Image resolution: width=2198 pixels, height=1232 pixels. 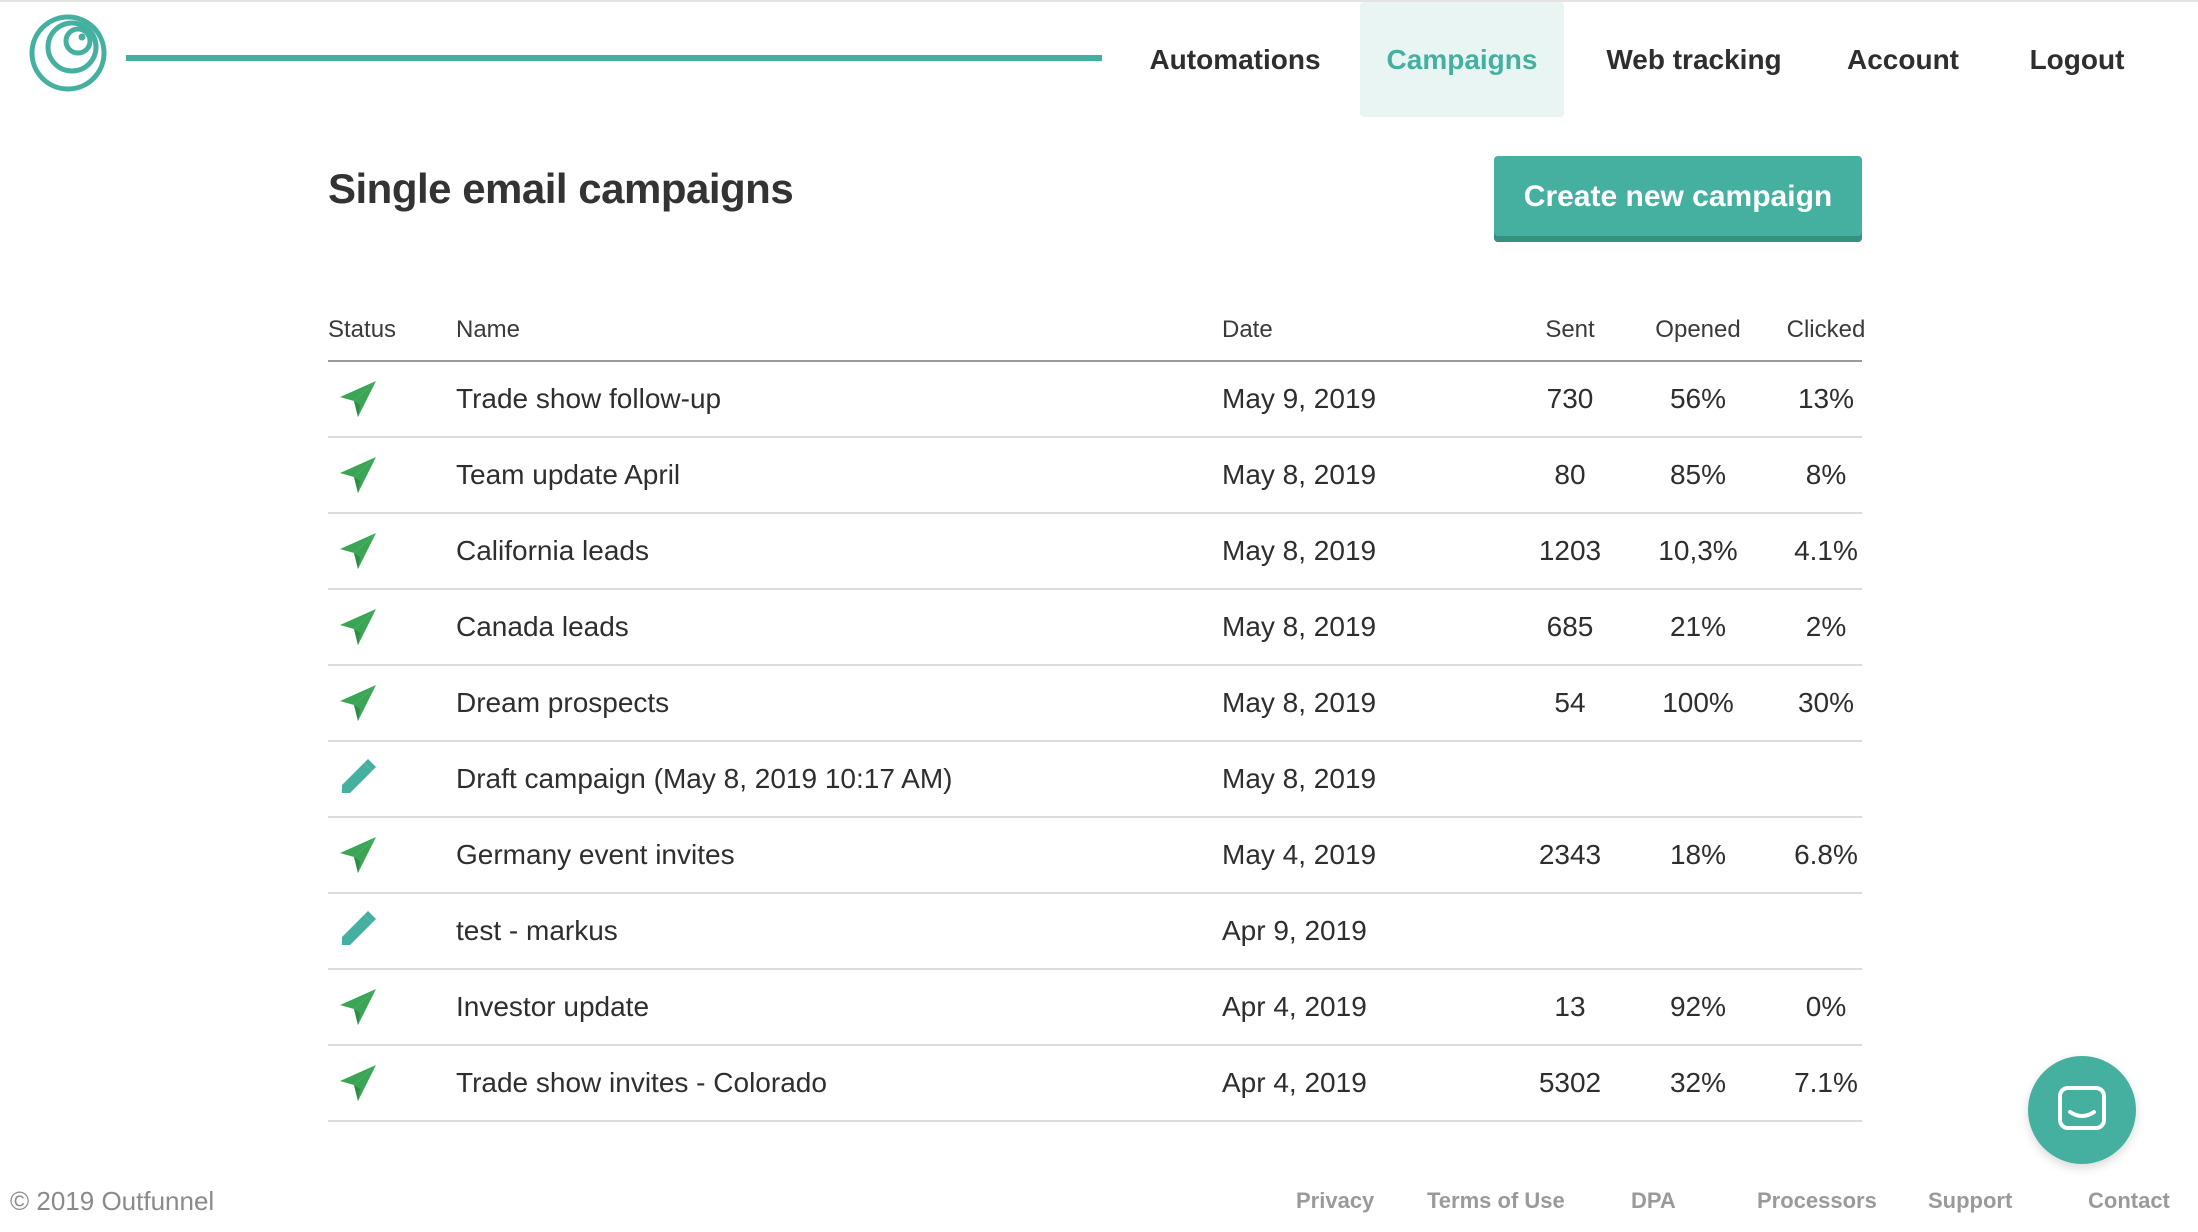 I want to click on campaign-clicked: 30%, so click(x=1826, y=702).